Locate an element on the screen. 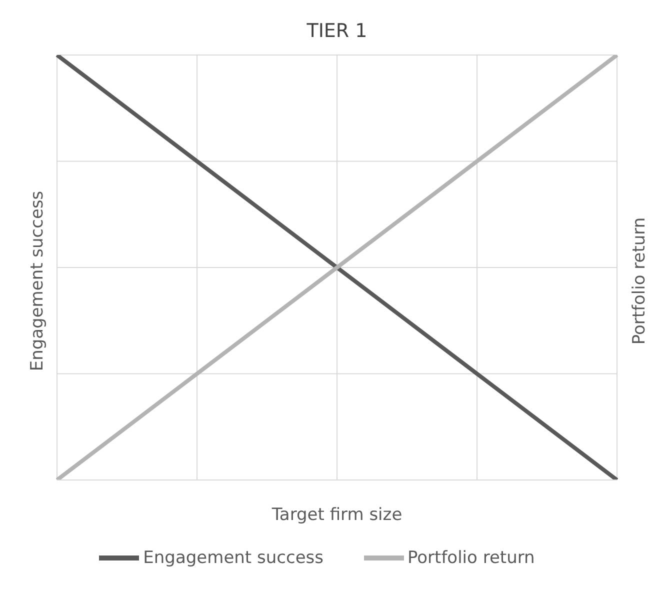 The height and width of the screenshot is (595, 666). y-axis-title: Engagement success is located at coordinates (38, 281).